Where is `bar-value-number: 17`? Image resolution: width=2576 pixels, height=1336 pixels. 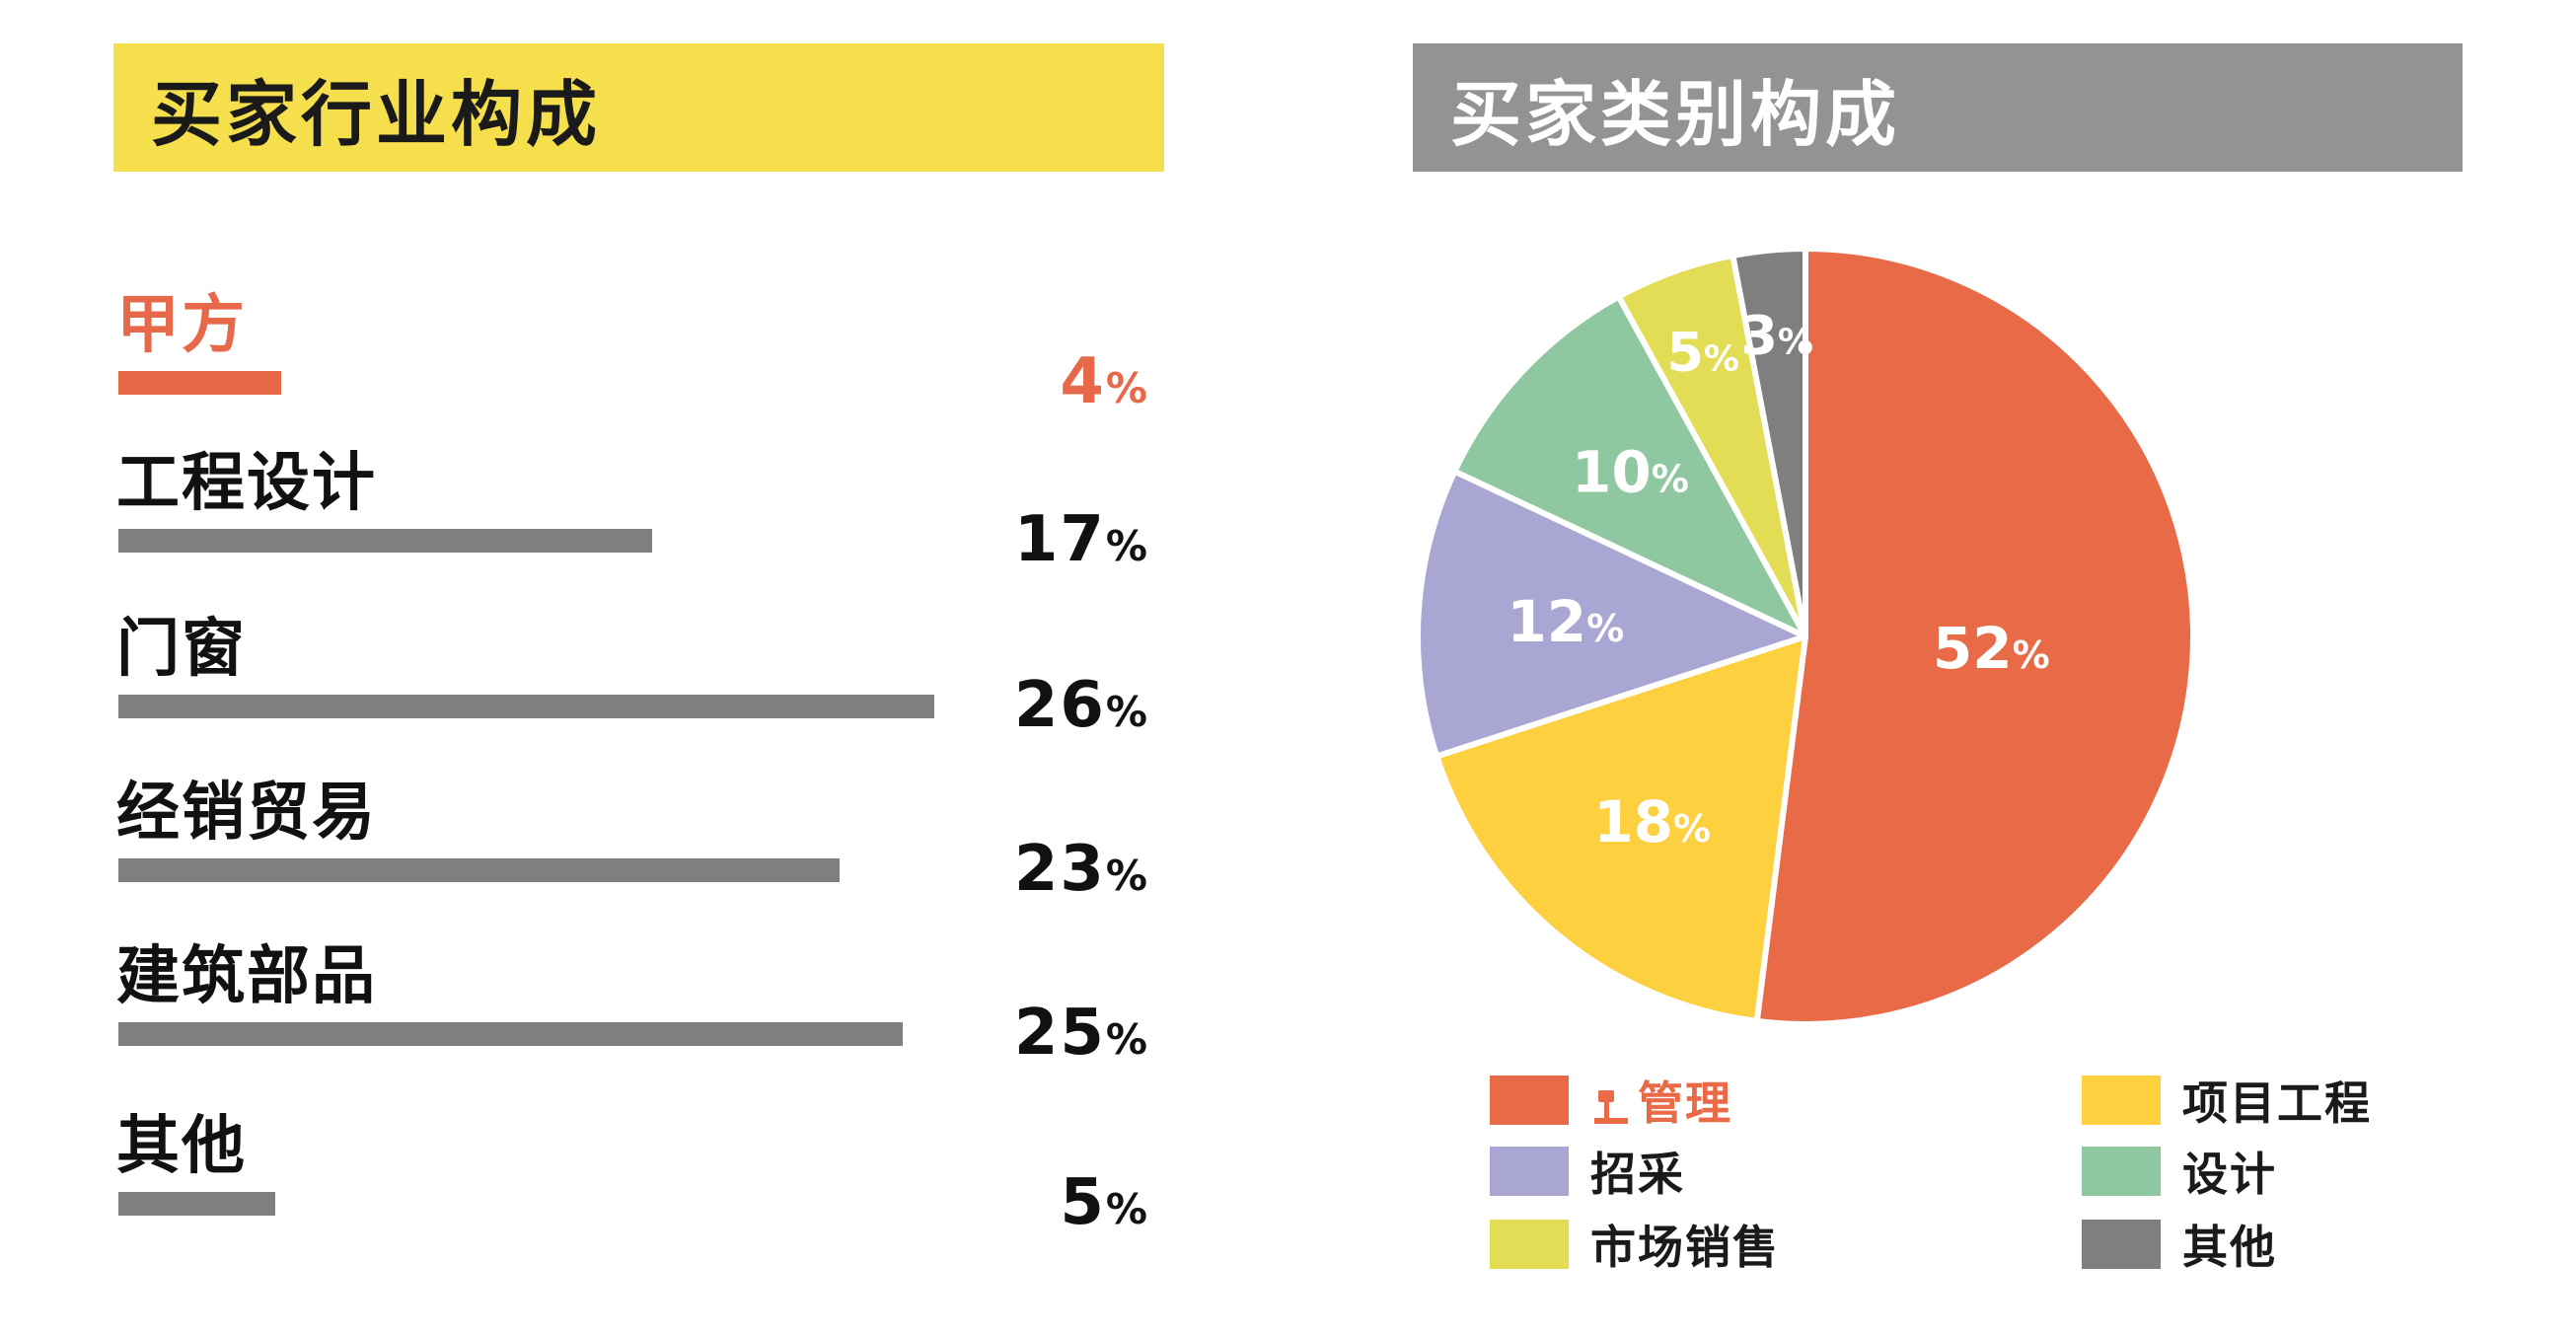 bar-value-number: 17 is located at coordinates (1059, 540).